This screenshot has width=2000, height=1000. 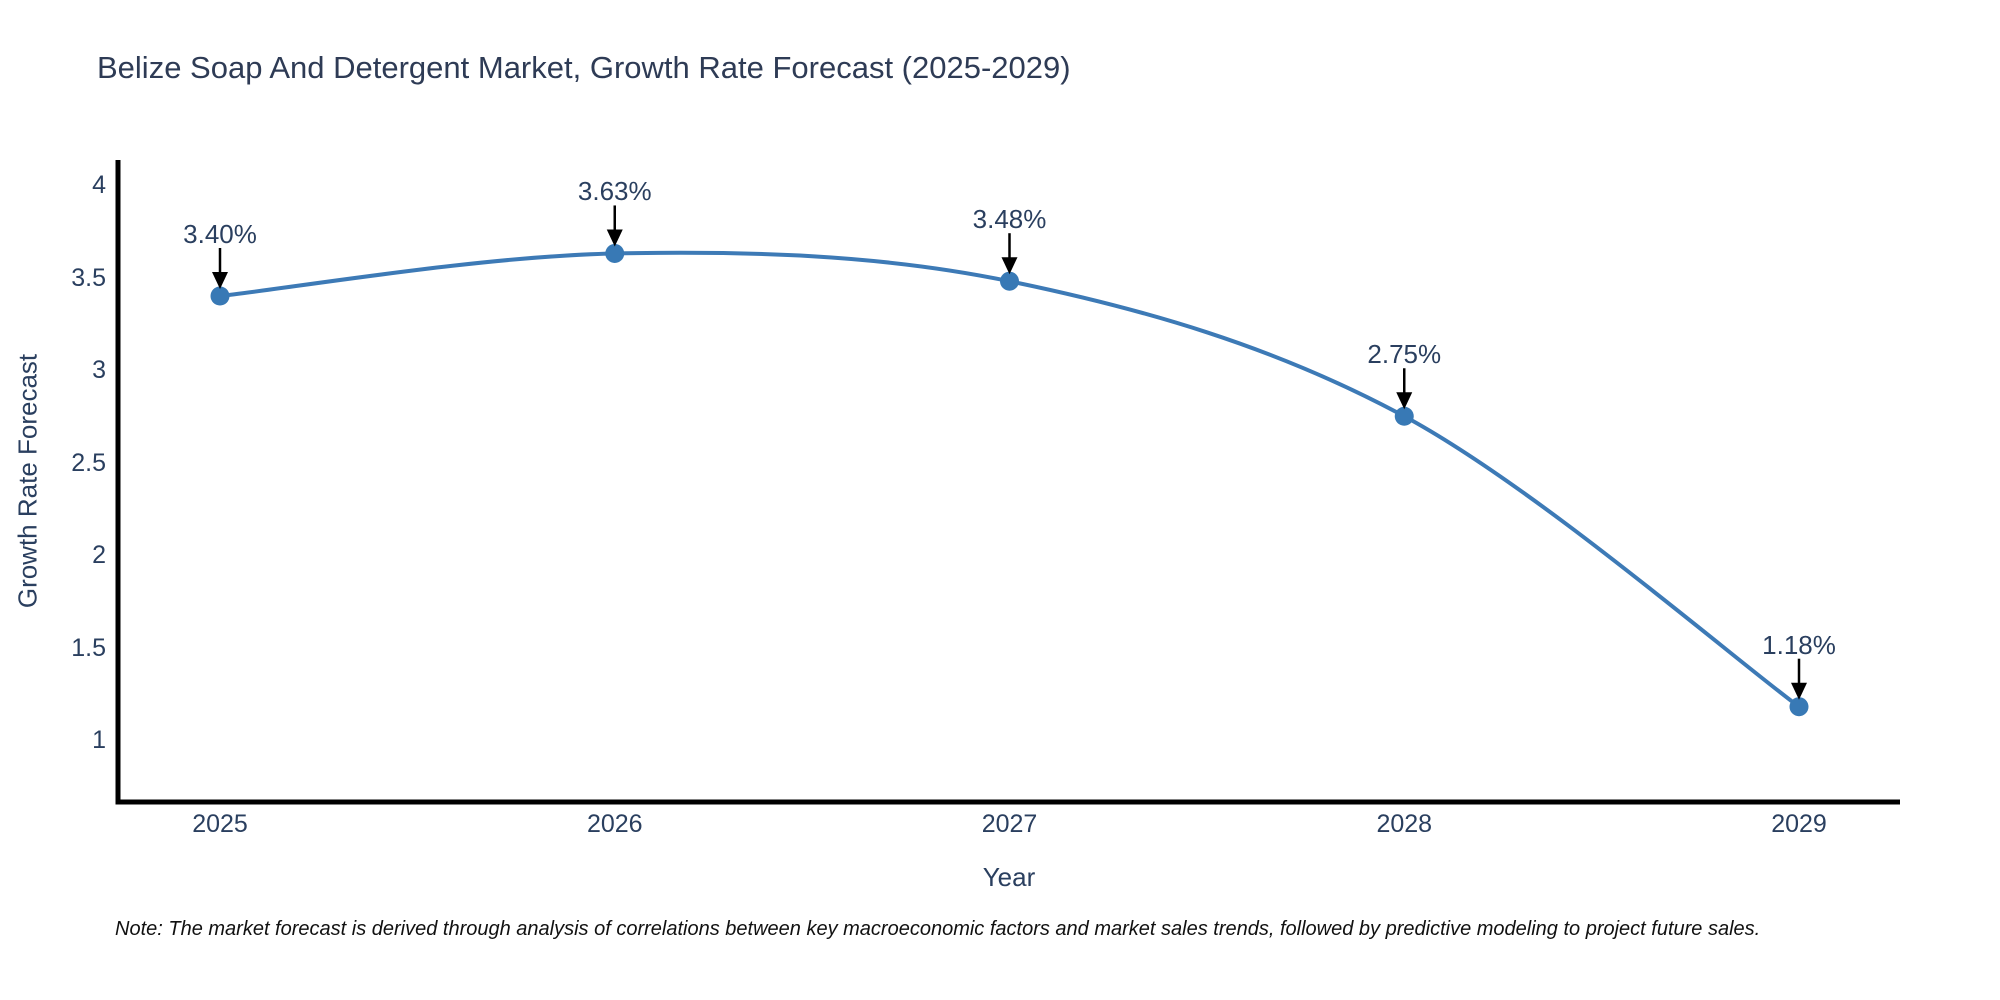 I want to click on y-tick-label-4: 4, so click(x=99, y=185).